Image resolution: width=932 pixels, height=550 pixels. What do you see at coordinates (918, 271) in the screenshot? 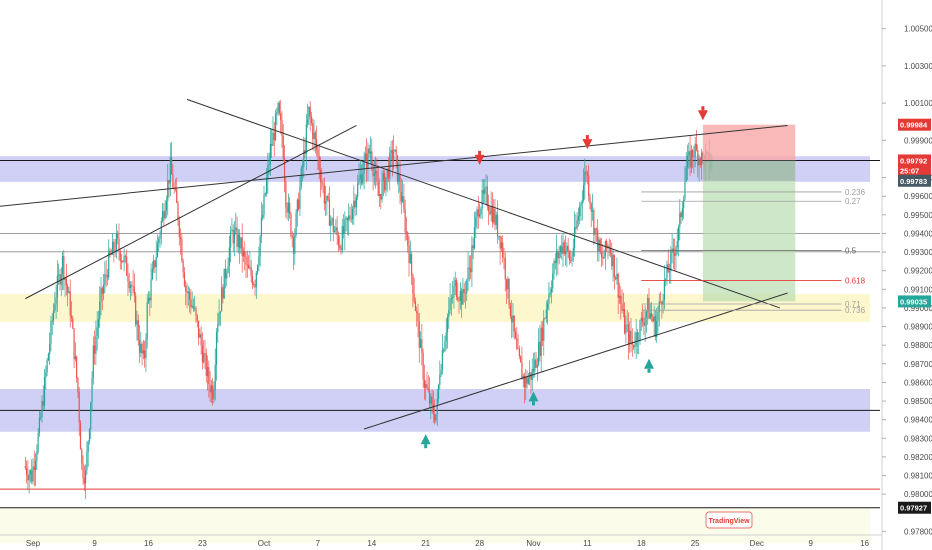
I see `price-tick-label: 0.99200` at bounding box center [918, 271].